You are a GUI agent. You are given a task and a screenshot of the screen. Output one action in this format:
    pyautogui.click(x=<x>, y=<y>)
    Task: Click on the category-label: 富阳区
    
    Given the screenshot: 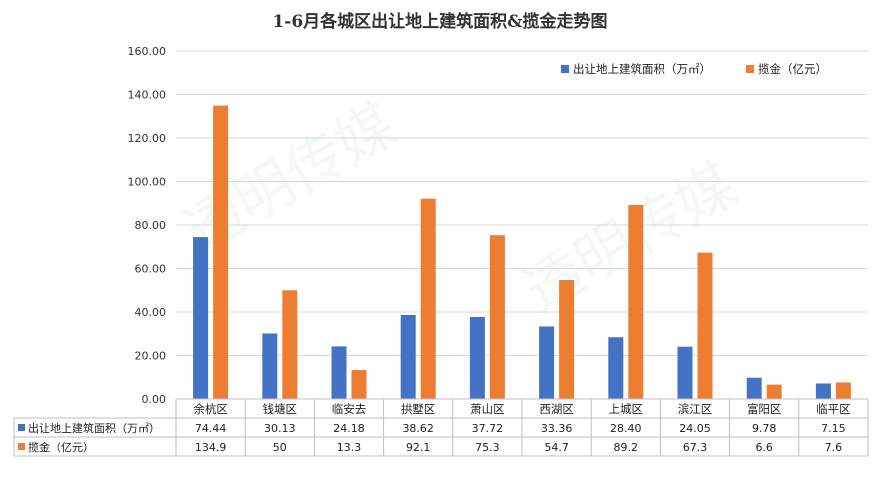 What is the action you would take?
    pyautogui.click(x=764, y=409)
    